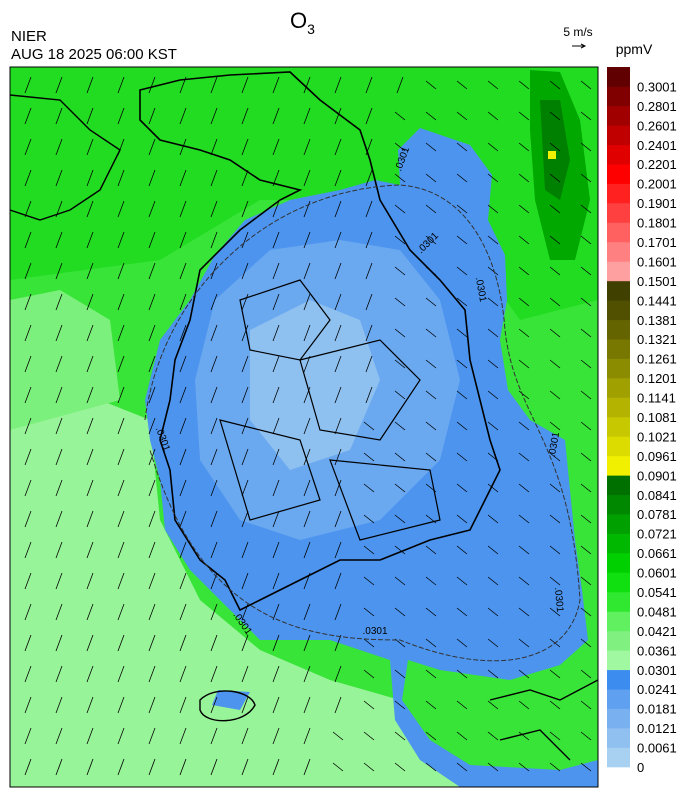 The height and width of the screenshot is (798, 692). I want to click on wind-scale-arrowhead, so click(583, 46).